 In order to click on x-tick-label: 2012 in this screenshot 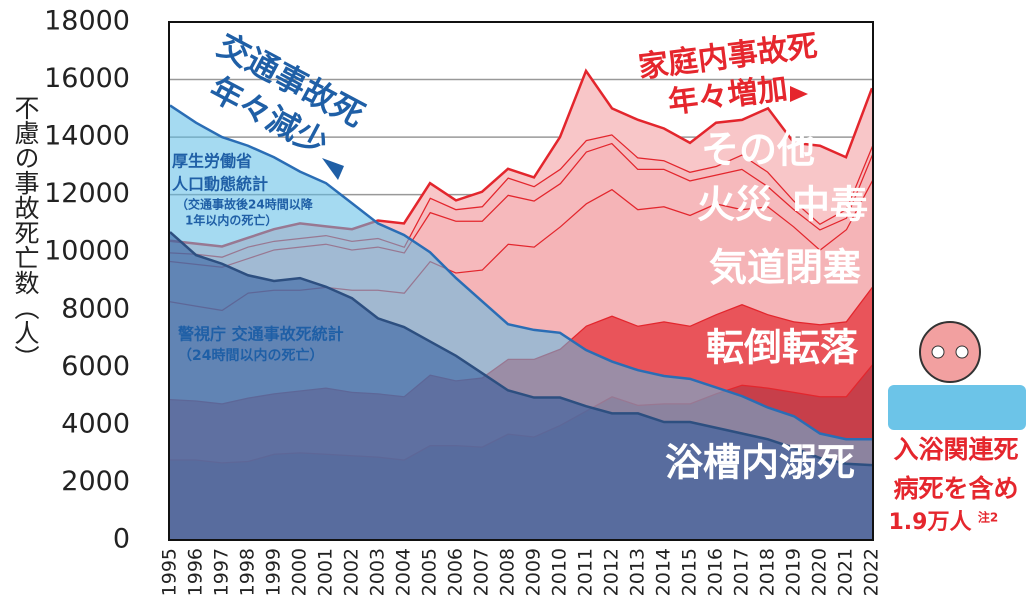, I will do `click(612, 572)`.